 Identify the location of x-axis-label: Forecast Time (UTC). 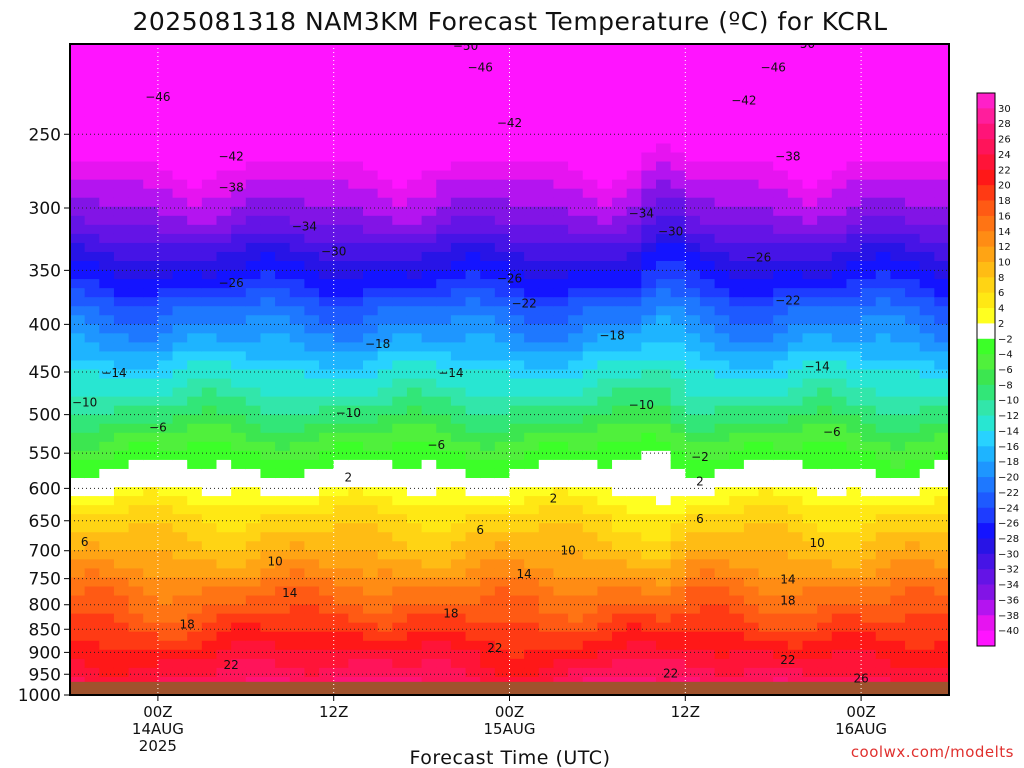
(510, 757).